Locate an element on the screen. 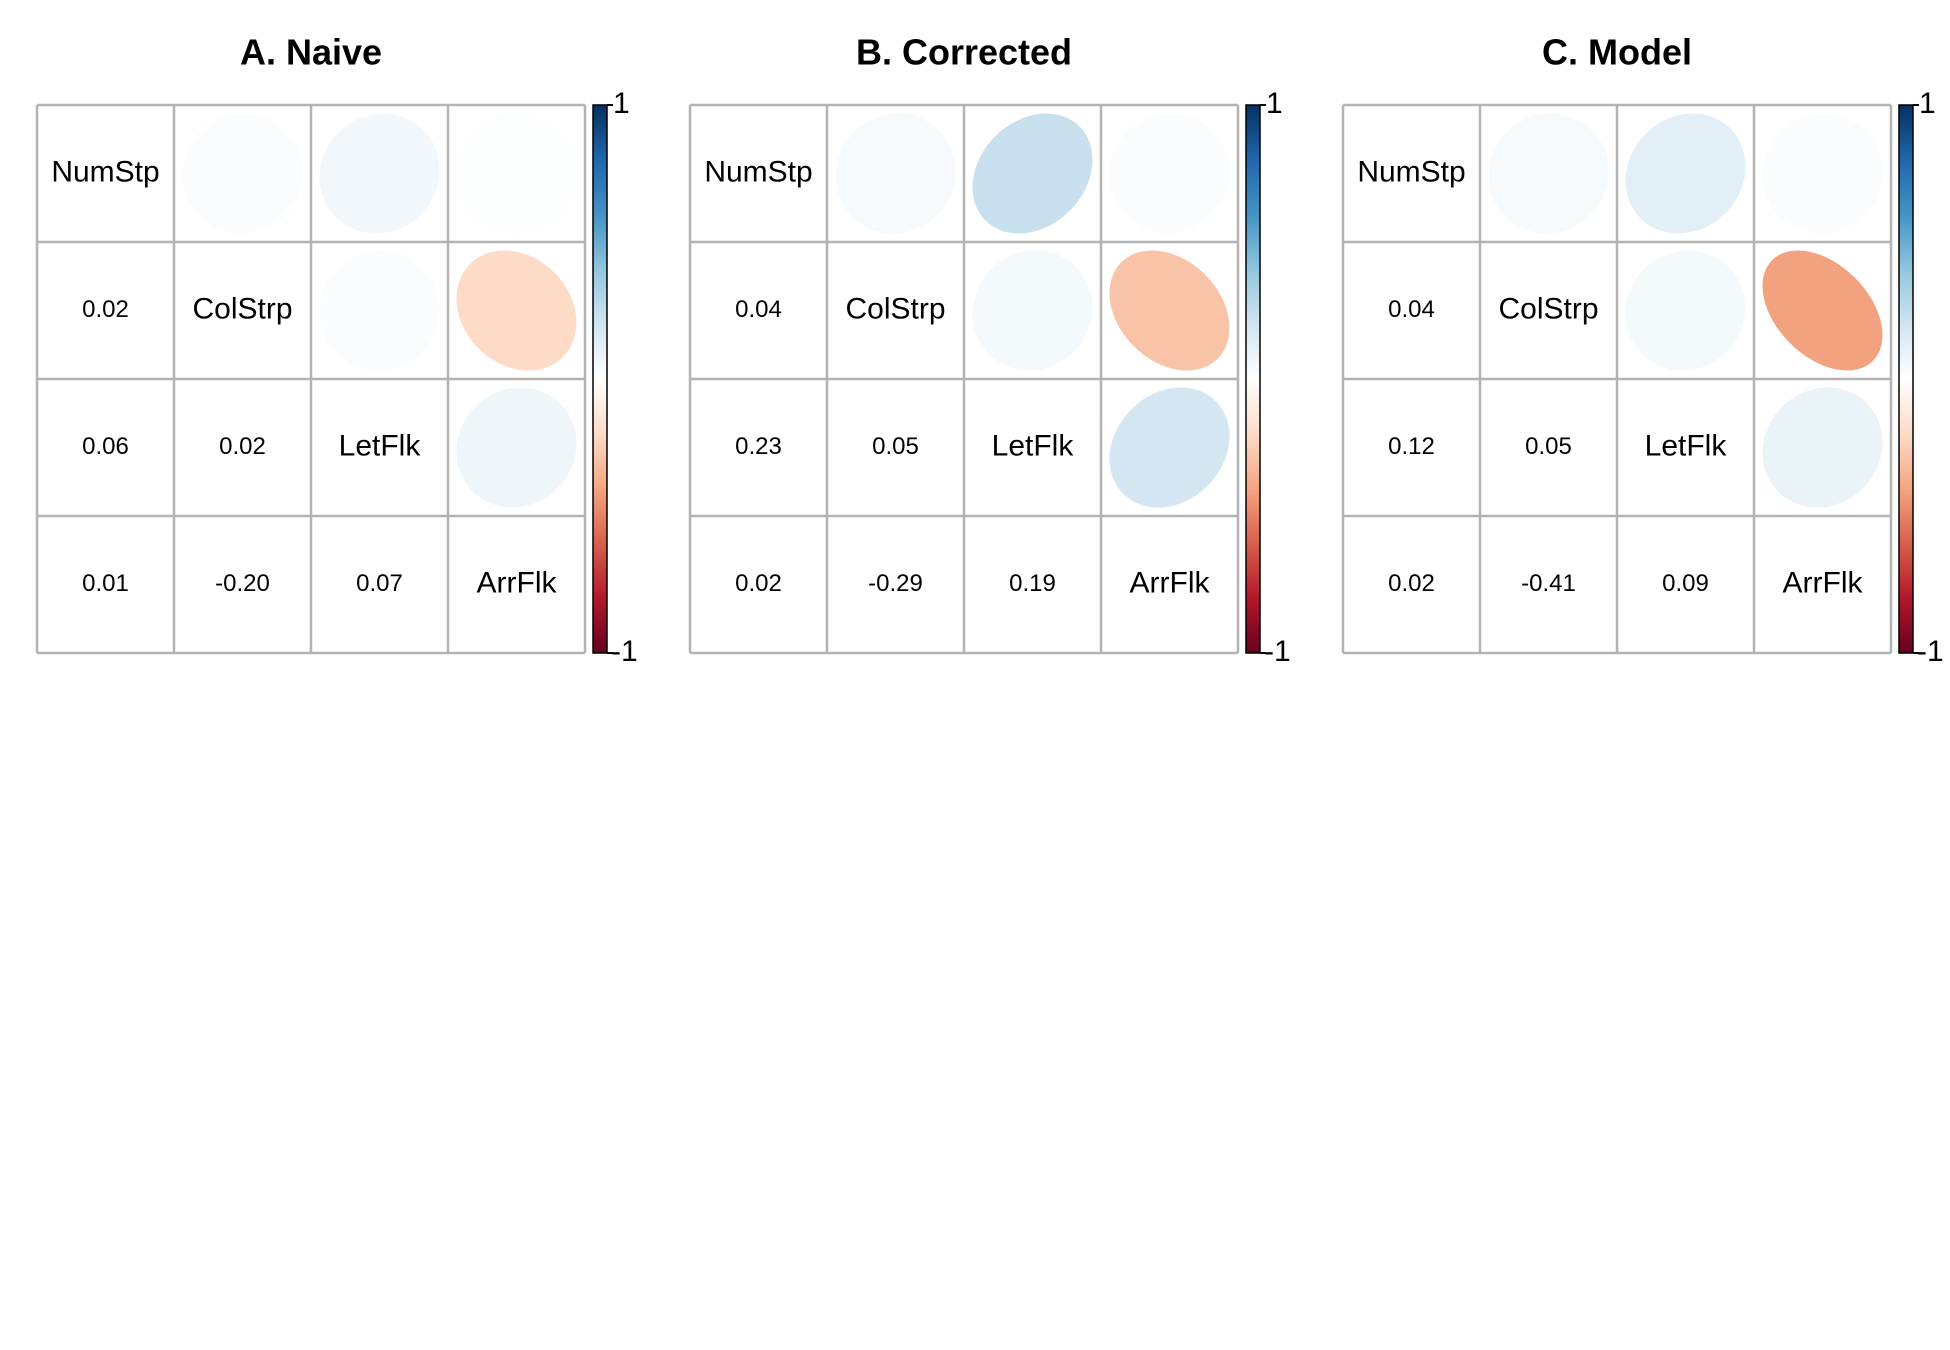 The width and height of the screenshot is (1950, 1350). correlation-value: 0.12 is located at coordinates (1411, 446).